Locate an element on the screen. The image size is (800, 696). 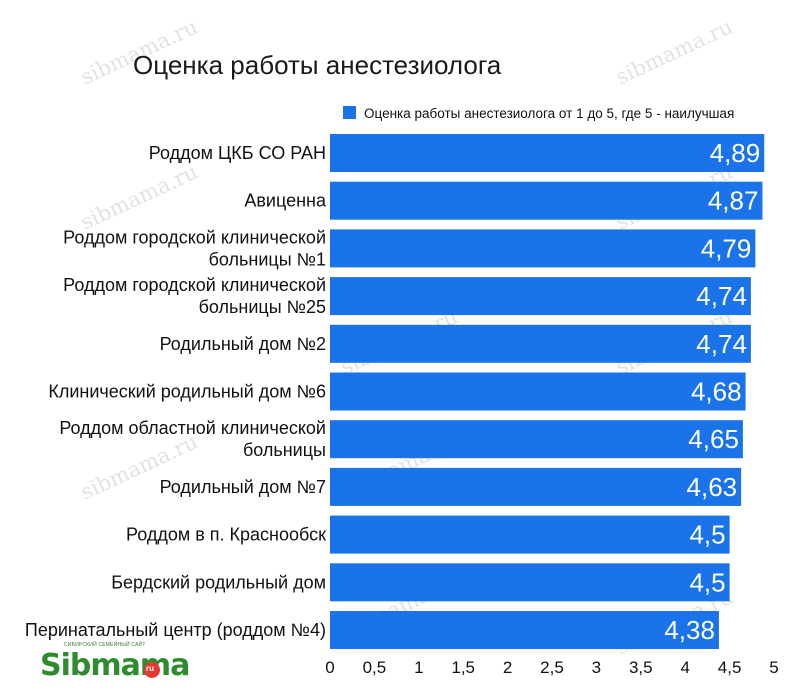
x-tick-label: 1 is located at coordinates (418, 667).